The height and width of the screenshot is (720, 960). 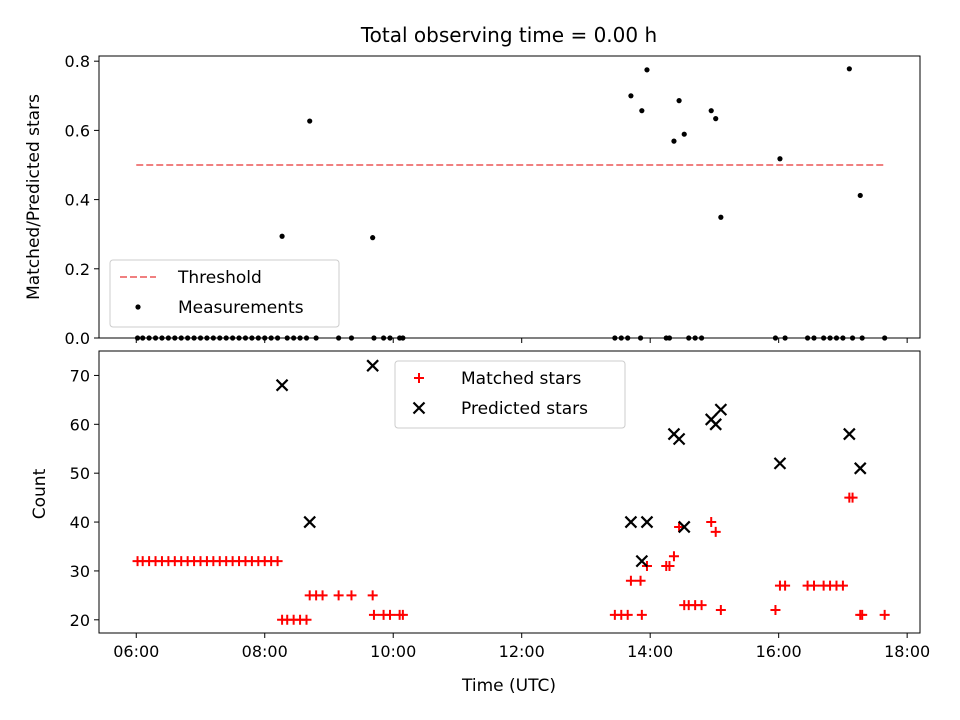 I want to click on legend: Matched stars Predicted stars, so click(x=510, y=394).